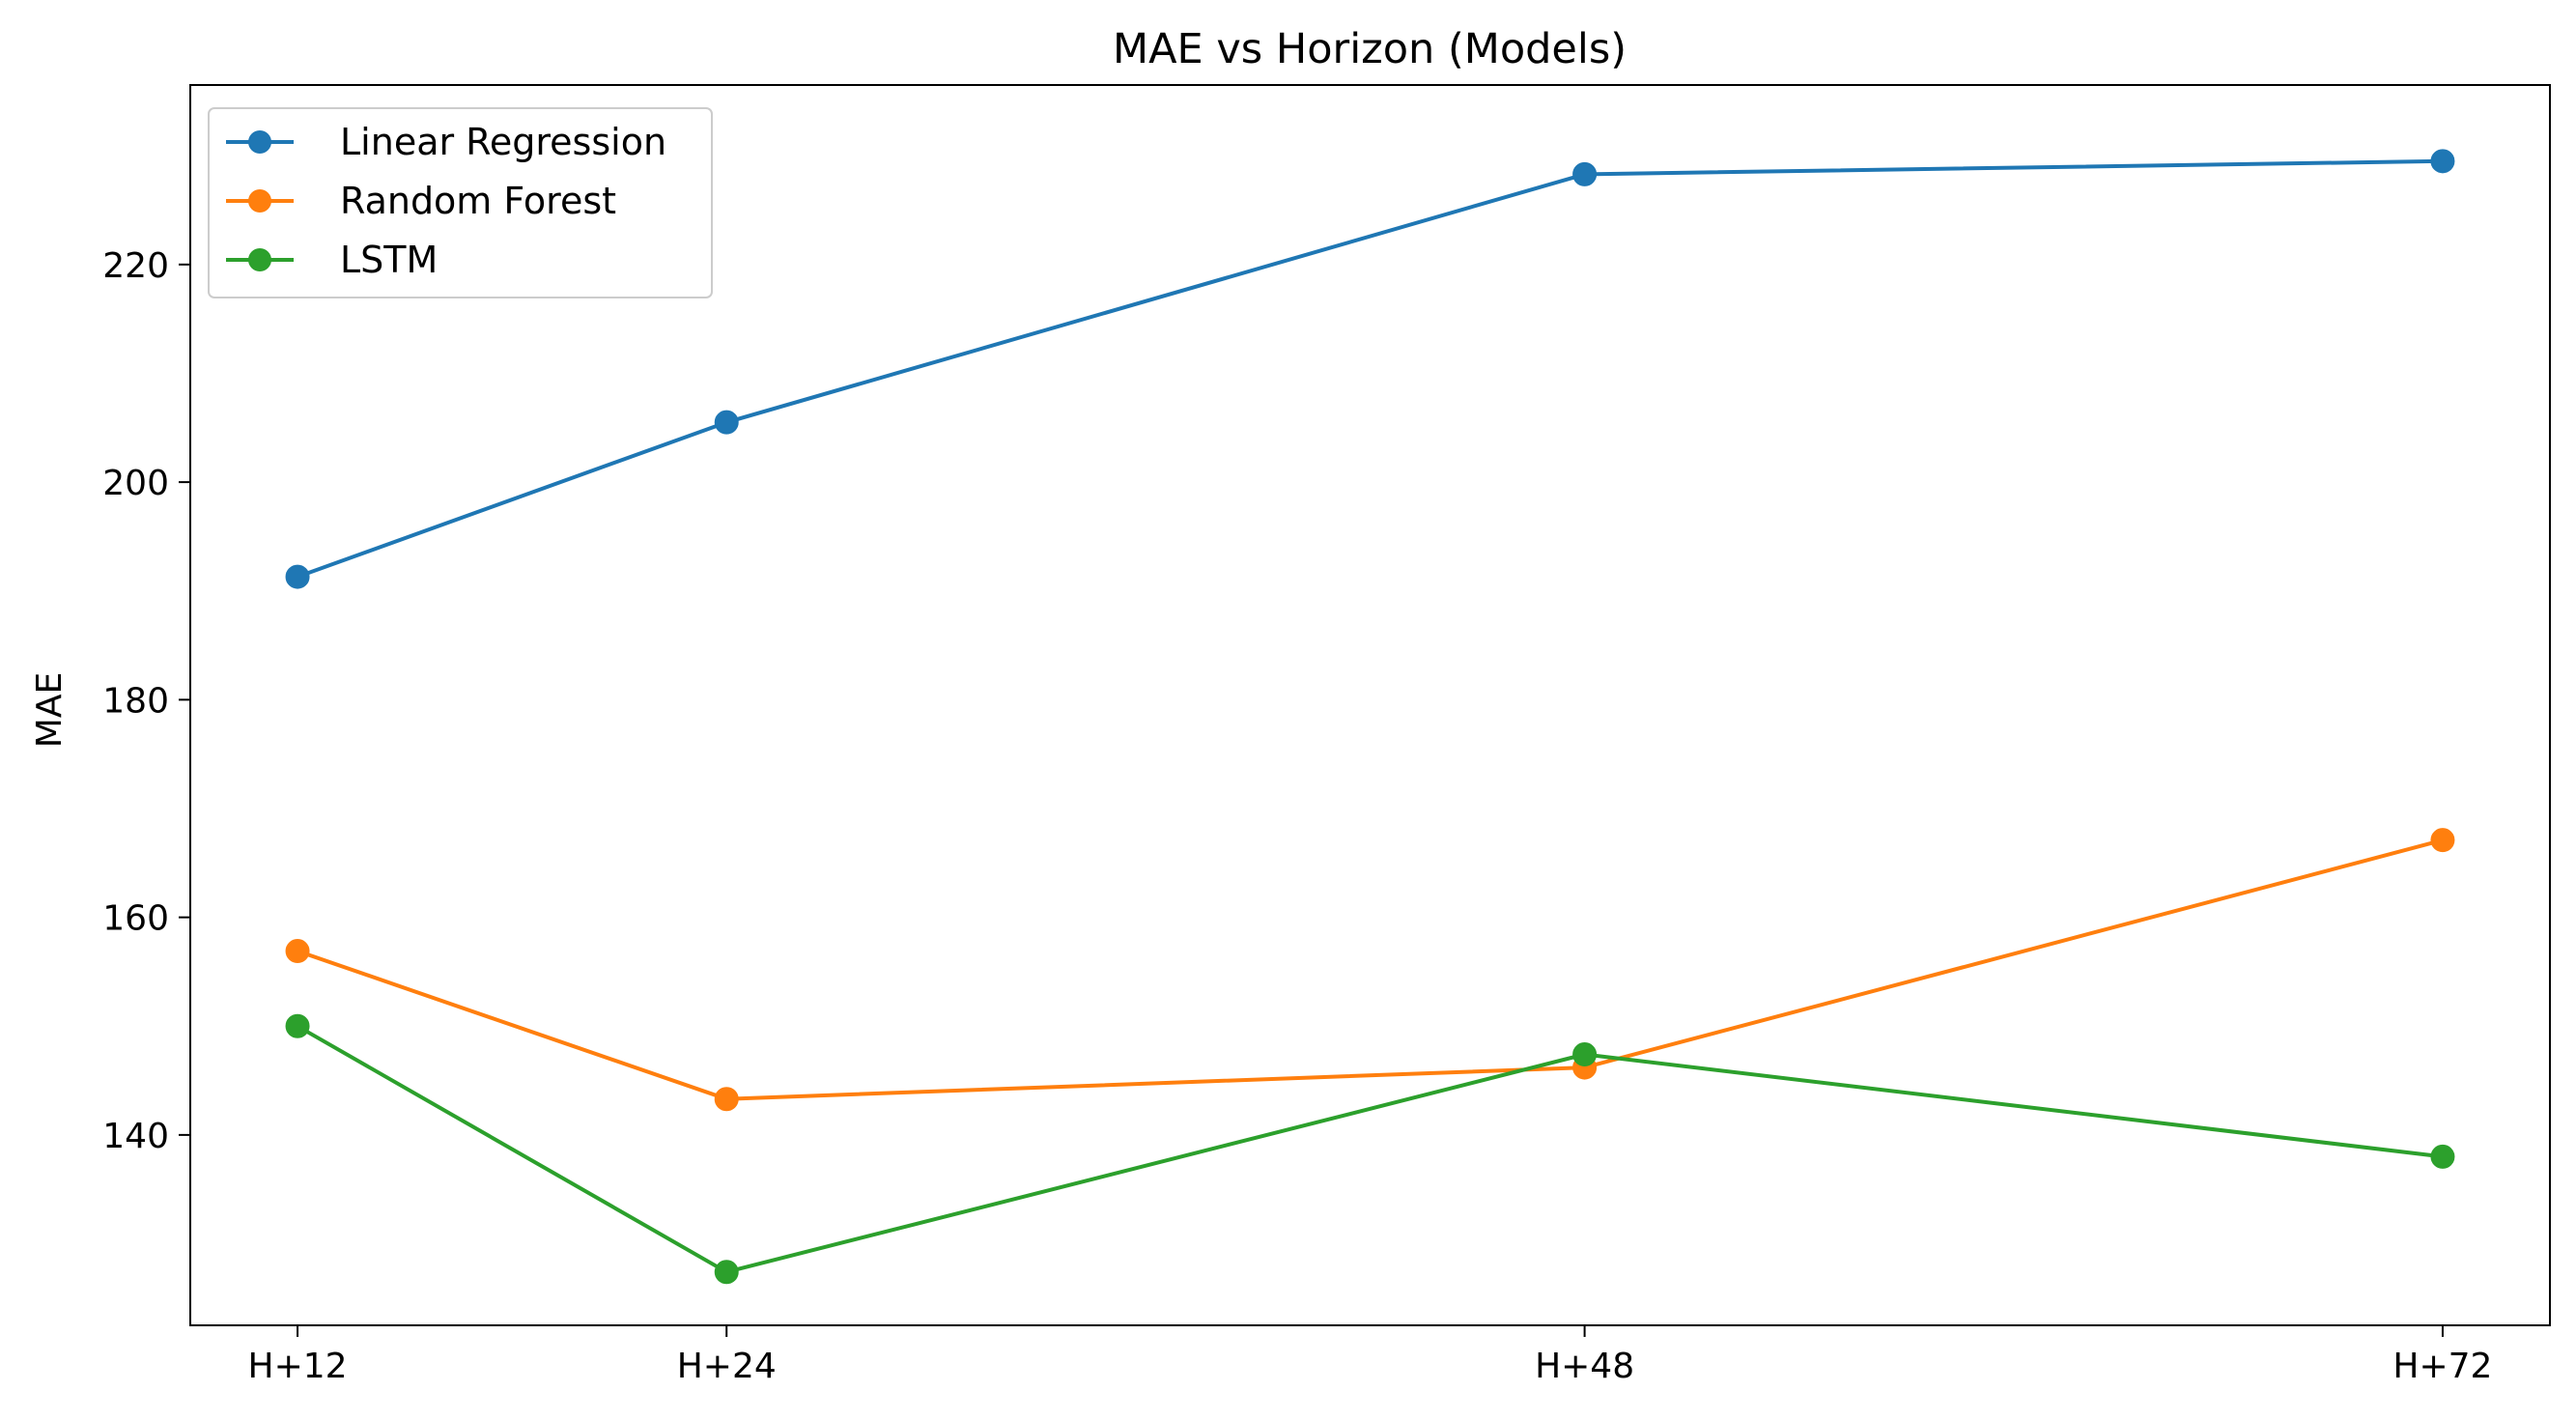 Image resolution: width=2576 pixels, height=1420 pixels. Describe the element at coordinates (478, 201) in the screenshot. I see `legend-label: Random Forest` at that location.